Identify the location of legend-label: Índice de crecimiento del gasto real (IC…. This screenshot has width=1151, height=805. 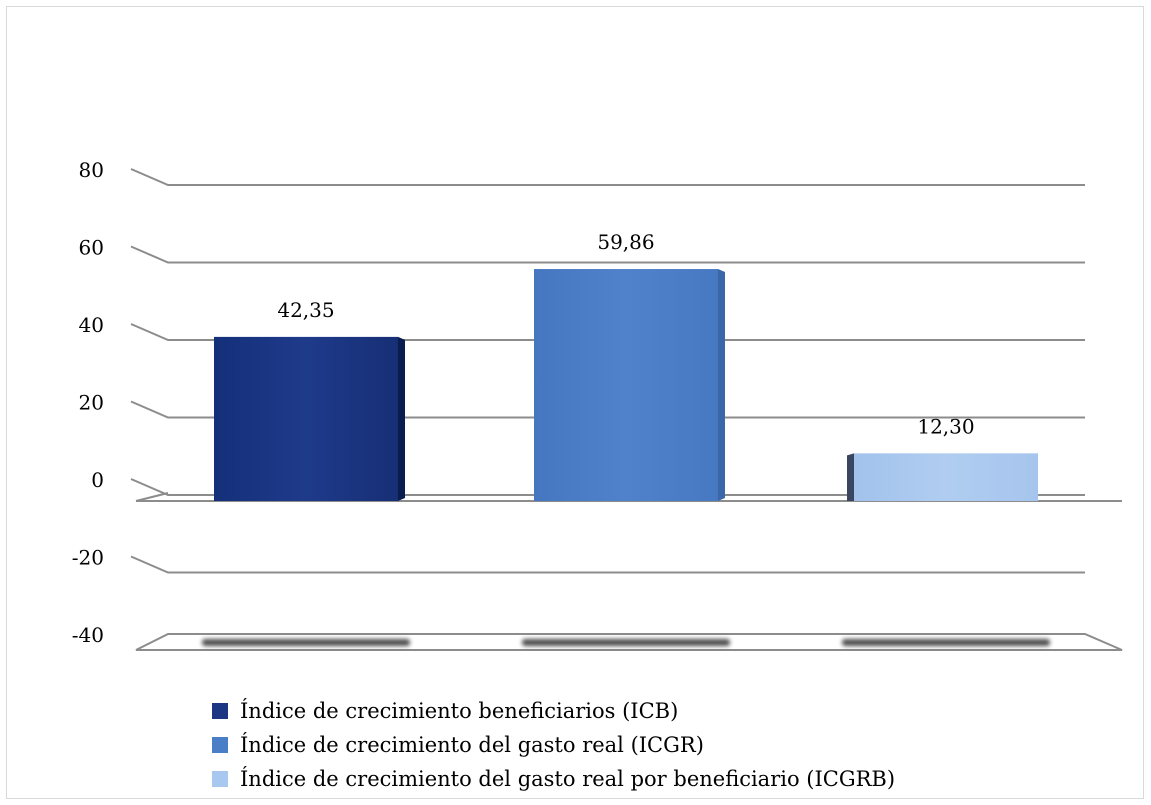
(472, 745).